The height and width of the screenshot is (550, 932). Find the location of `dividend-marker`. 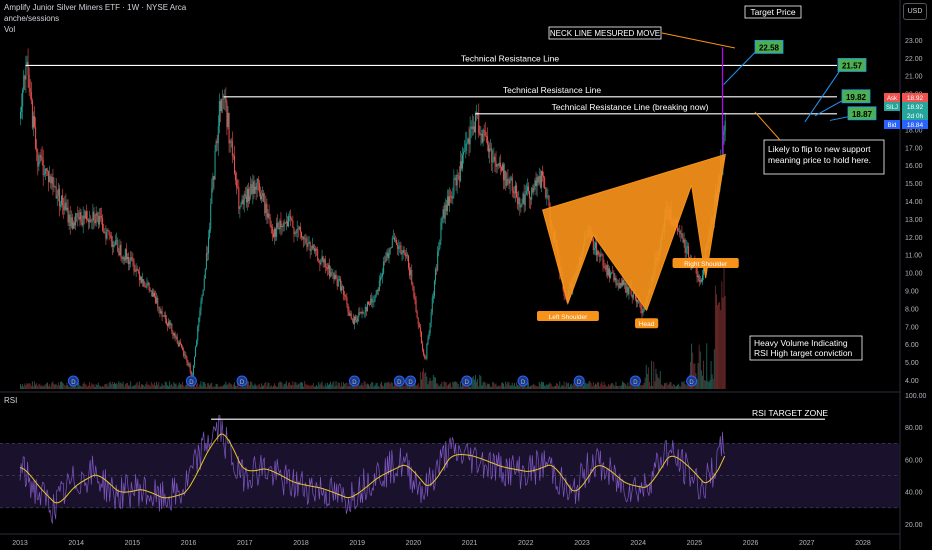

dividend-marker is located at coordinates (523, 381).